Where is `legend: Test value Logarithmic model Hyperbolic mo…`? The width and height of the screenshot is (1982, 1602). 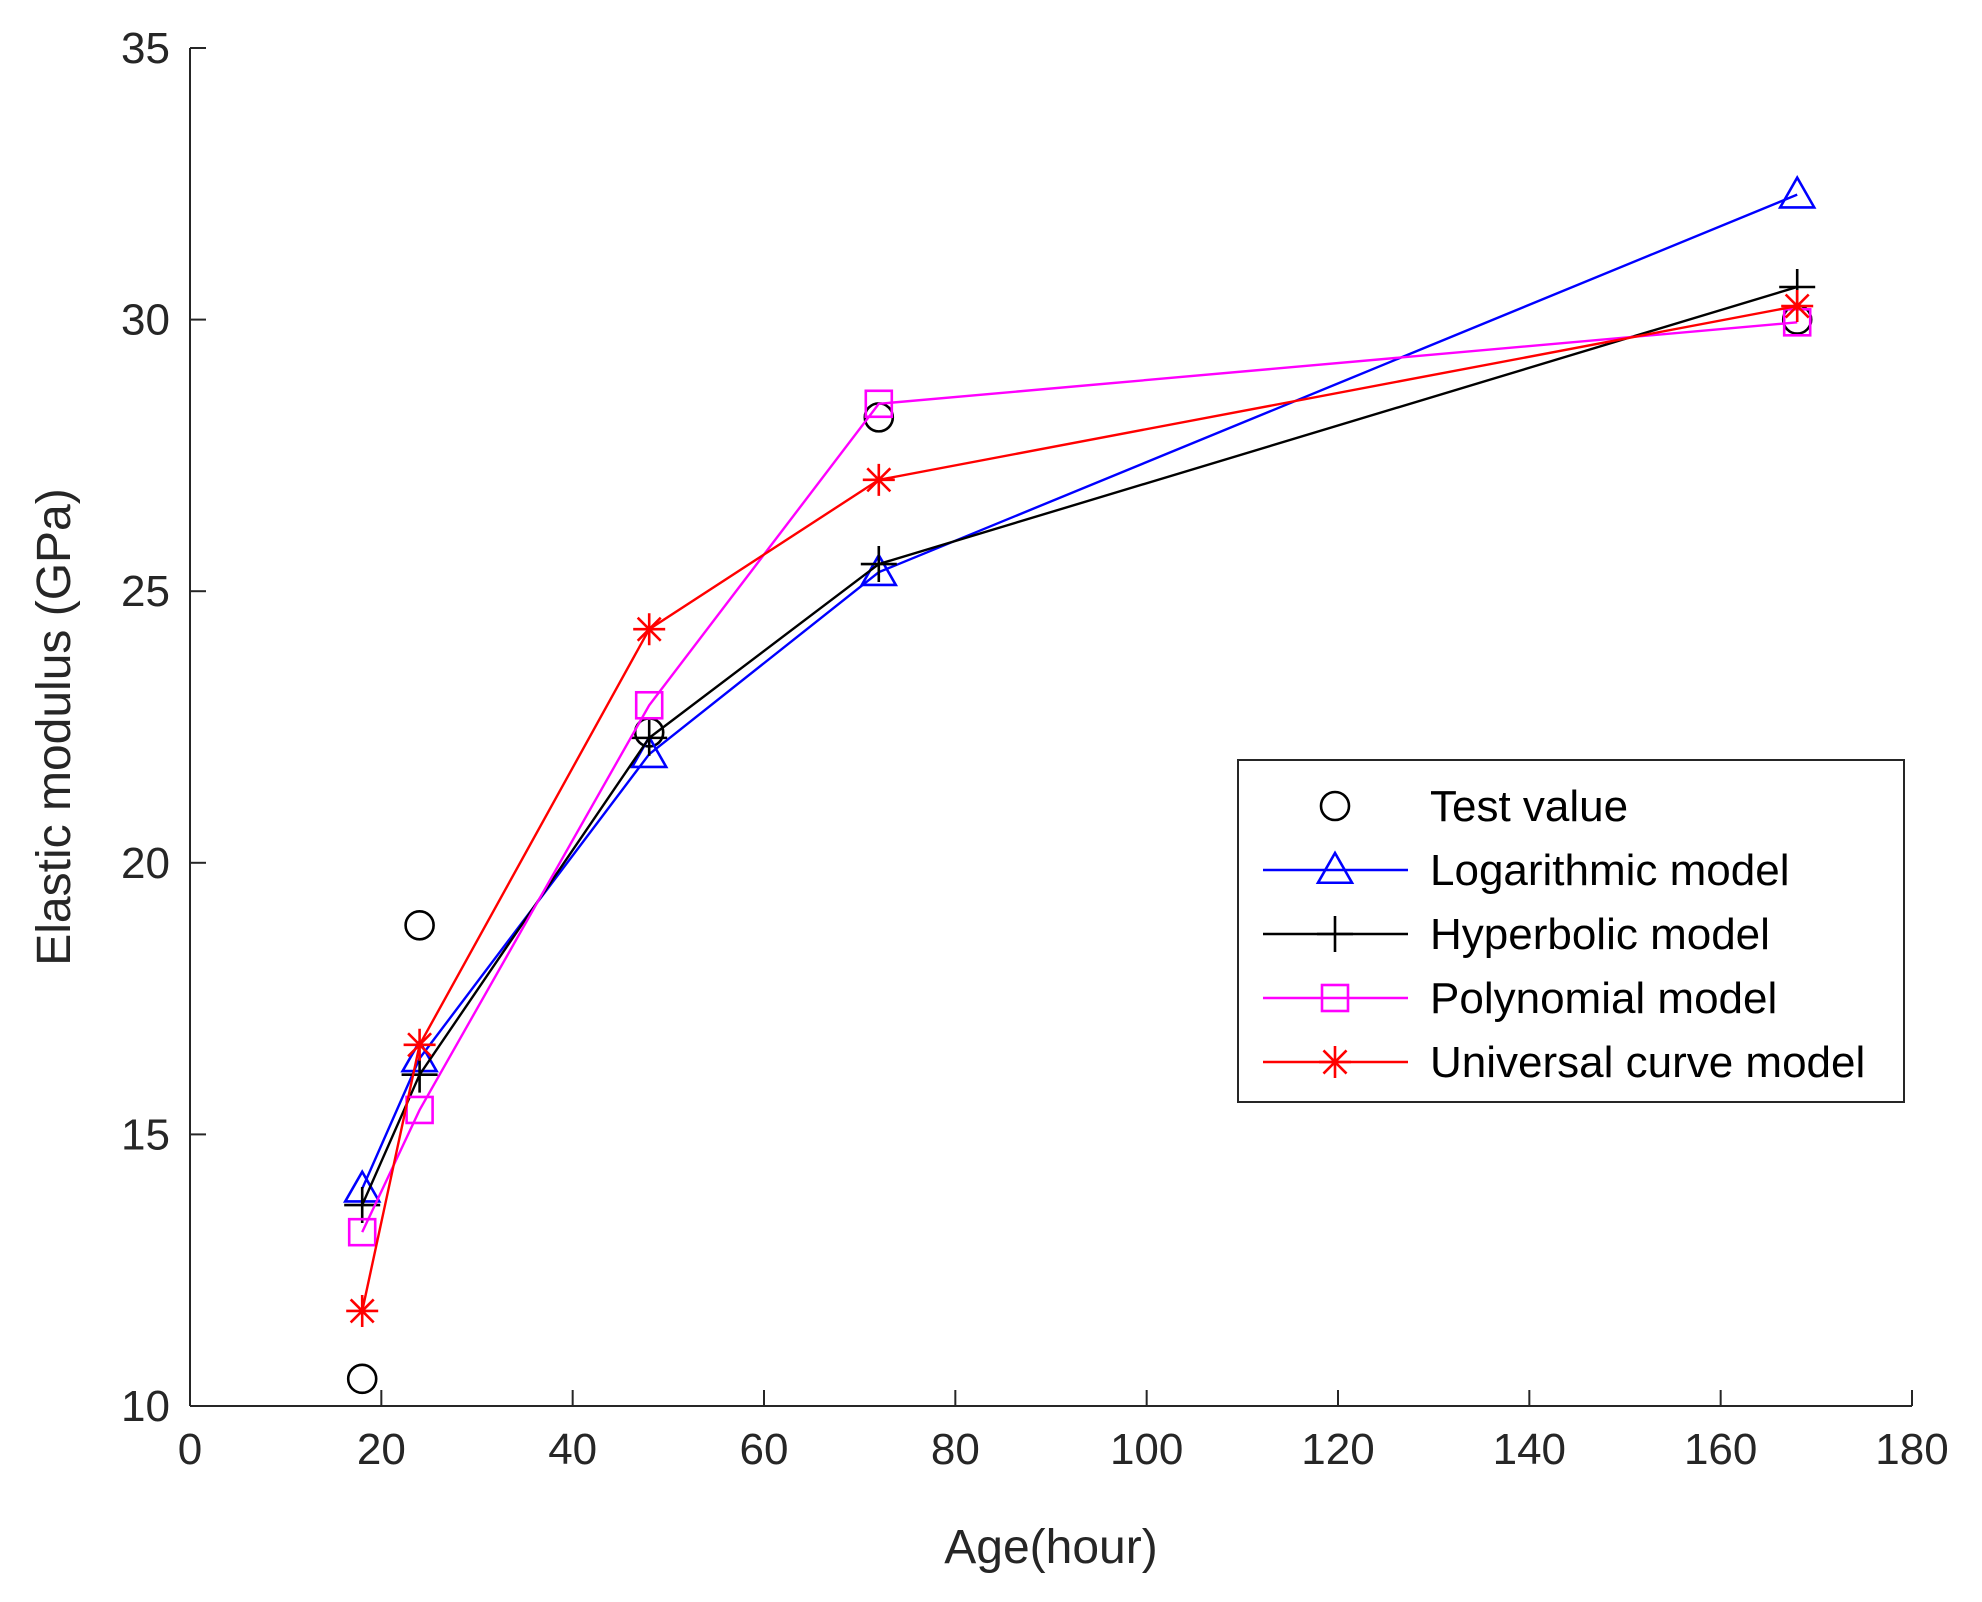
legend: Test value Logarithmic model Hyperbolic mo… is located at coordinates (1571, 931).